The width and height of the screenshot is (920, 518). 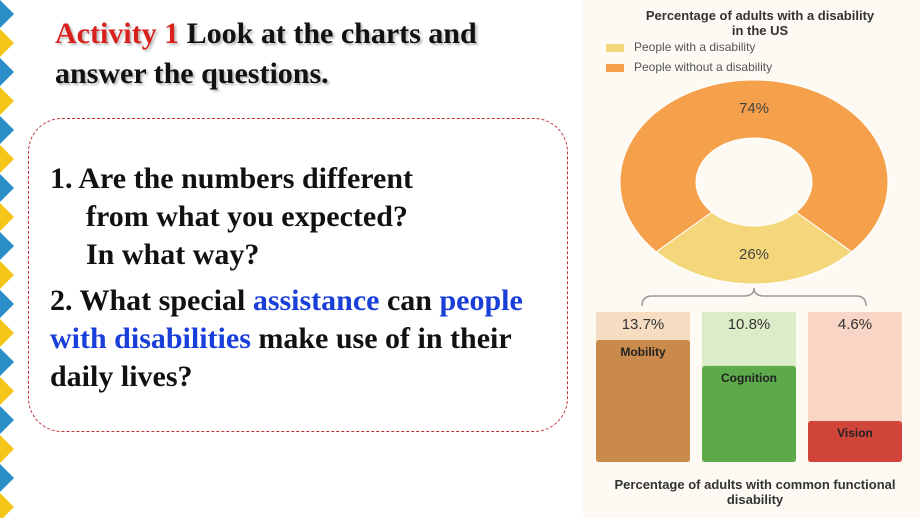 I want to click on side-decoration, so click(x=7, y=259).